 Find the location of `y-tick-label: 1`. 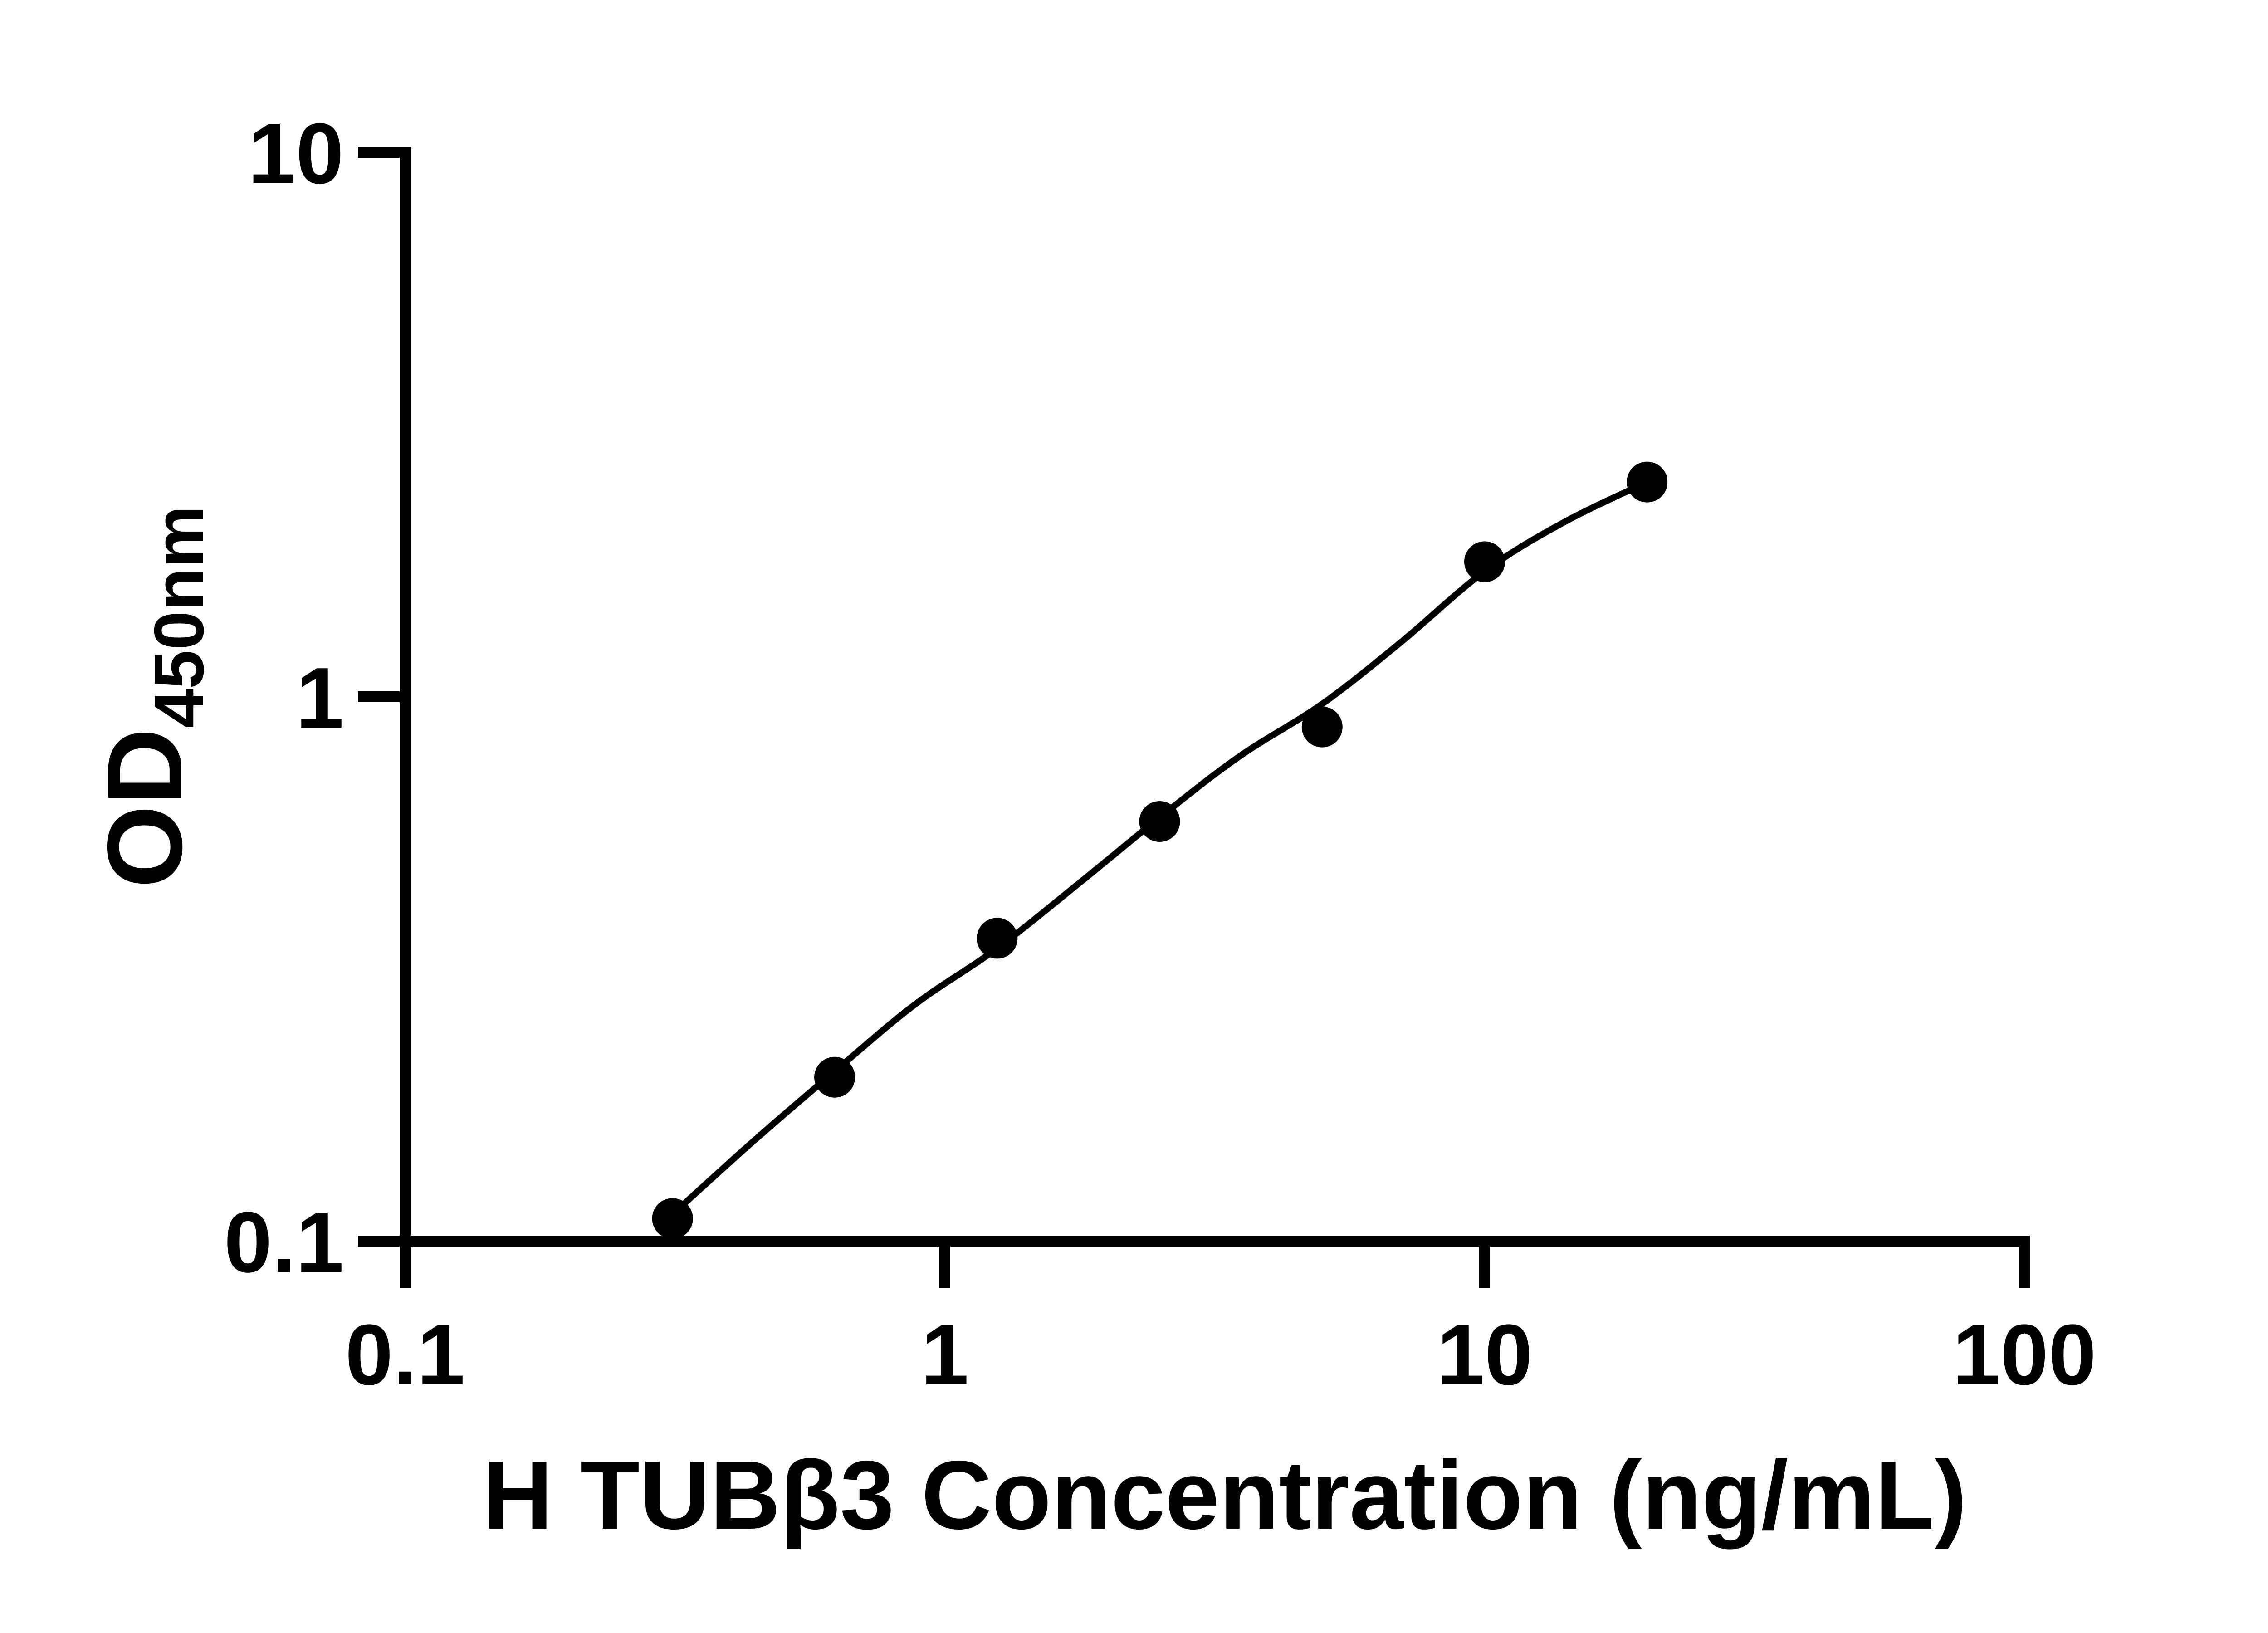

y-tick-label: 1 is located at coordinates (320, 698).